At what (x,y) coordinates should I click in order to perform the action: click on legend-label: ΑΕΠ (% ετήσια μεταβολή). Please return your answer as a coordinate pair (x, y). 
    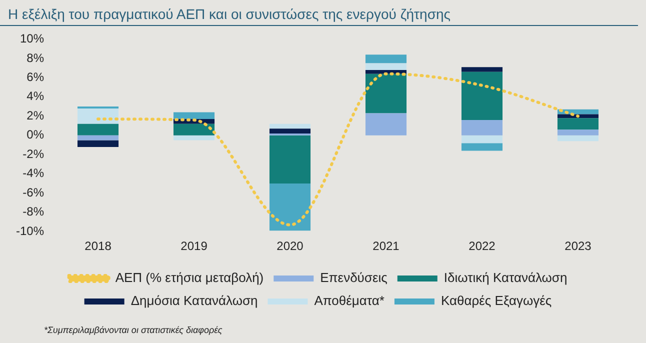
    Looking at the image, I should click on (189, 278).